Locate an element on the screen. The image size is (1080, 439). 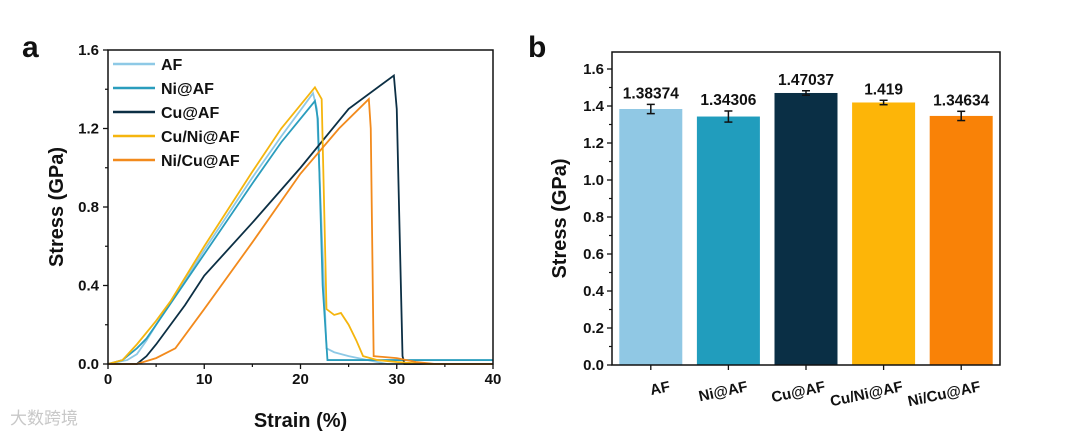
x-tick-label: Ni@AF is located at coordinates (723, 391).